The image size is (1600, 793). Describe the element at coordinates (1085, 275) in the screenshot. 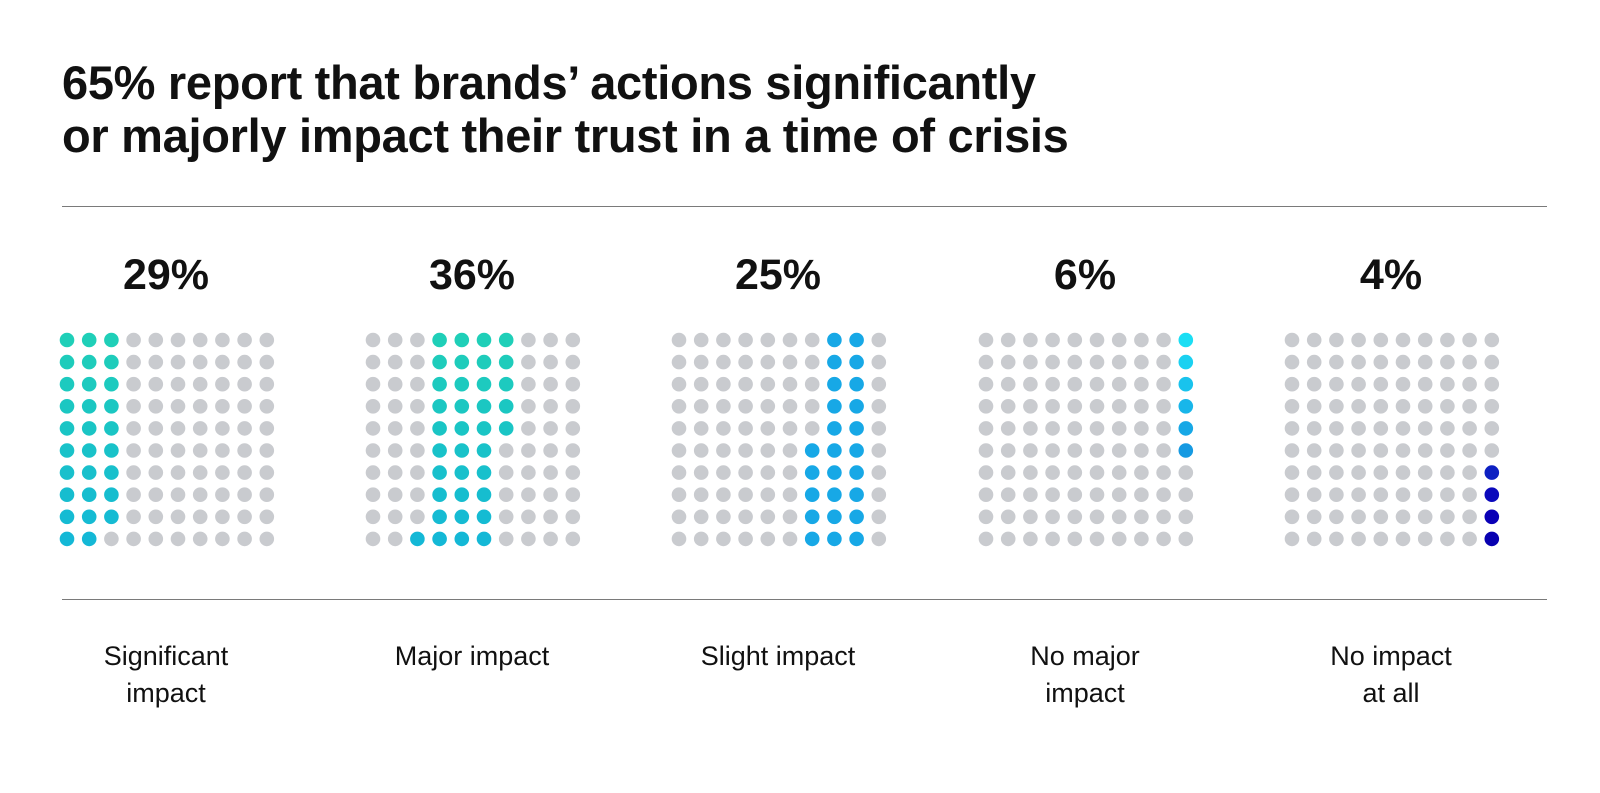

I see `percent-label: 6%` at that location.